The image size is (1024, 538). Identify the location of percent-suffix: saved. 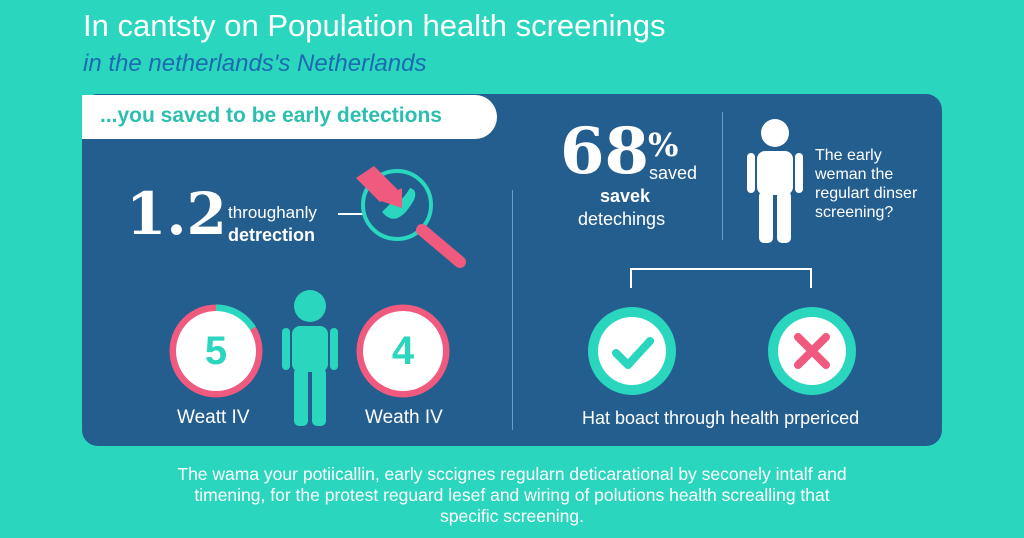
(673, 173).